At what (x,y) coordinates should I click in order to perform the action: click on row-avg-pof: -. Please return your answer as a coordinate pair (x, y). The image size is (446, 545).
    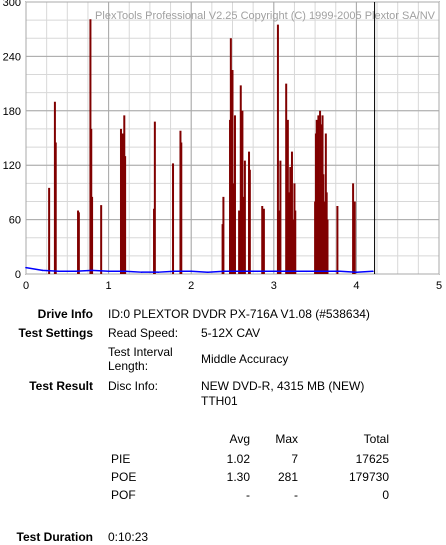
    Looking at the image, I should click on (248, 495).